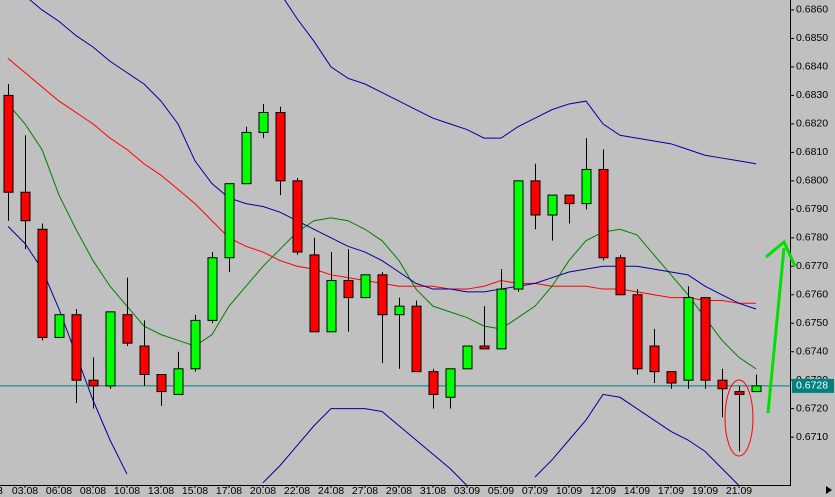 Image resolution: width=835 pixels, height=497 pixels. Describe the element at coordinates (365, 491) in the screenshot. I see `x-tick-label: 27.08` at that location.